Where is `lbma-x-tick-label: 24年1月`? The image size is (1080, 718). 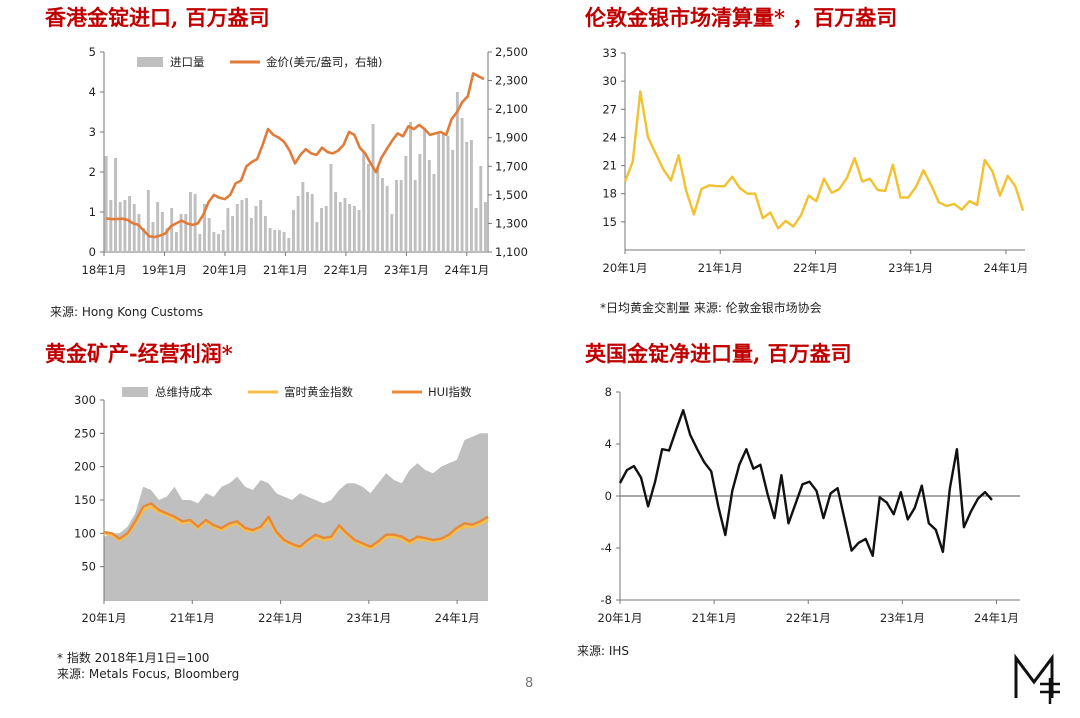
lbma-x-tick-label: 24年1月 is located at coordinates (1005, 268).